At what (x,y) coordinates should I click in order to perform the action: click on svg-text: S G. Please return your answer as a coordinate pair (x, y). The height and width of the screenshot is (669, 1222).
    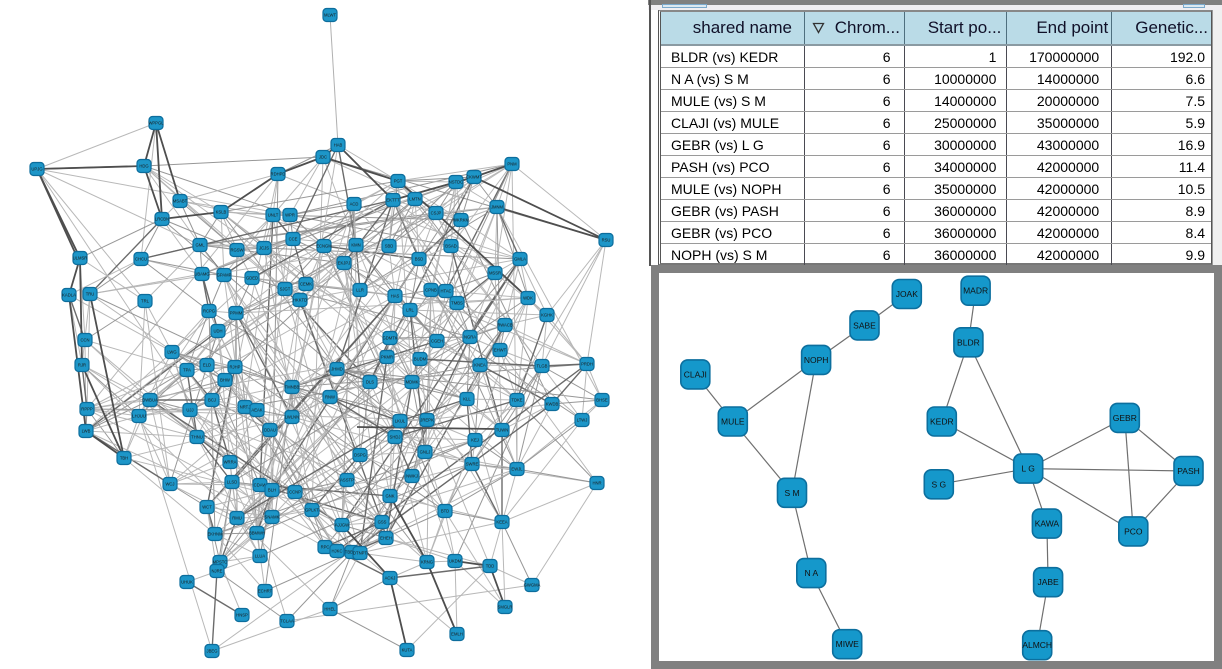
    Looking at the image, I should click on (938, 484).